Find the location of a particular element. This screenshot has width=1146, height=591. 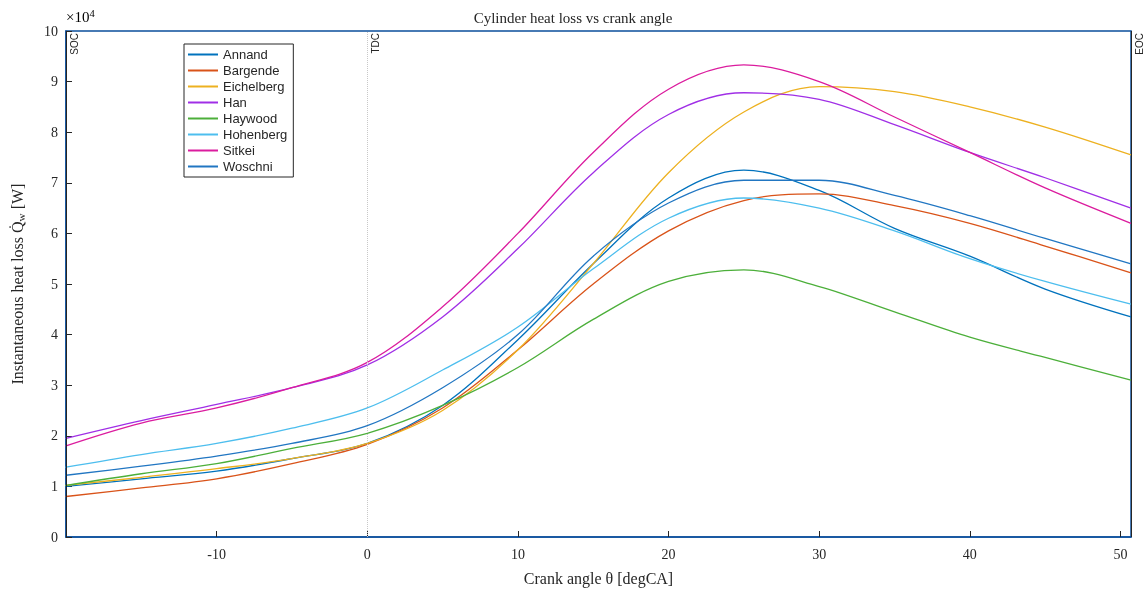

x-tick-label: 50 is located at coordinates (1120, 554).